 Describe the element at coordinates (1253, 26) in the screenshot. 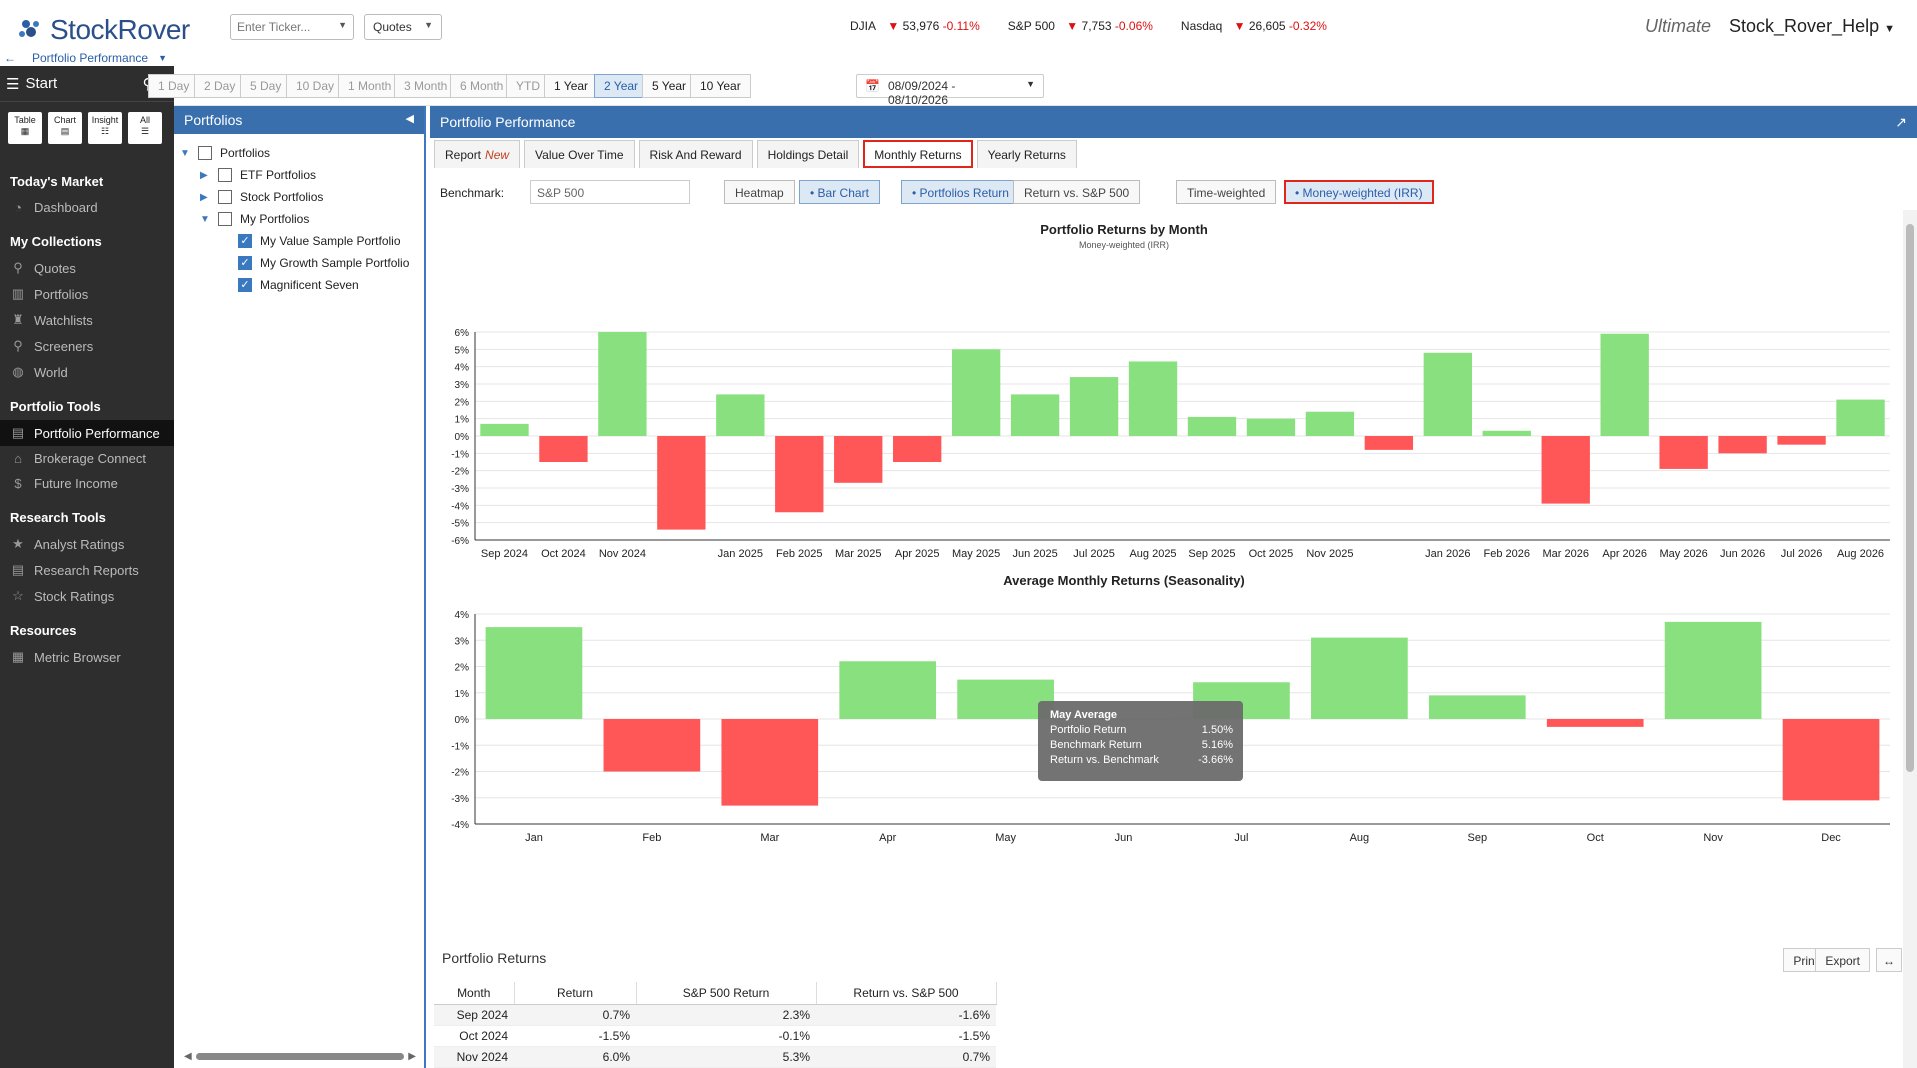

I see `index-nasdaq: Nasdaq ▼ 26,605 -0.32%` at that location.